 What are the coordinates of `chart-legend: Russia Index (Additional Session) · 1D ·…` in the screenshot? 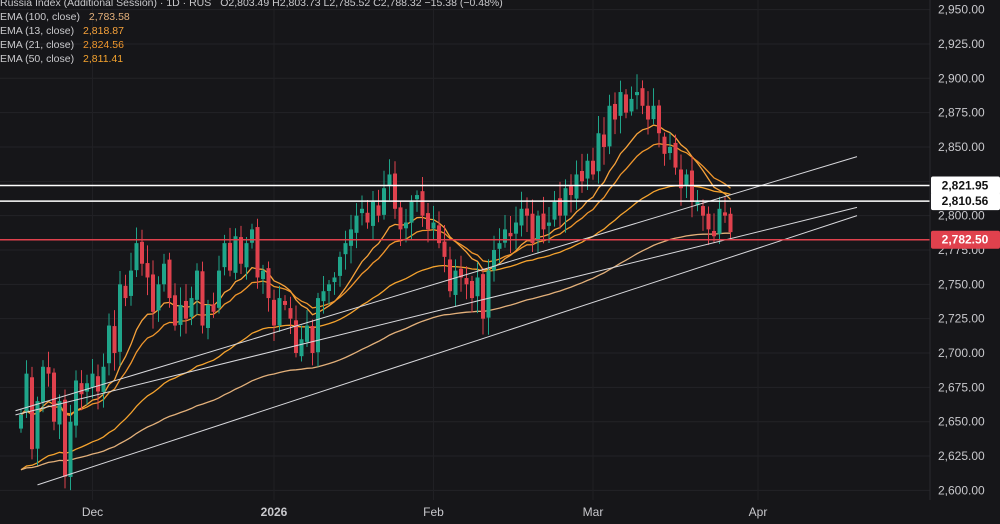 It's located at (251, 33).